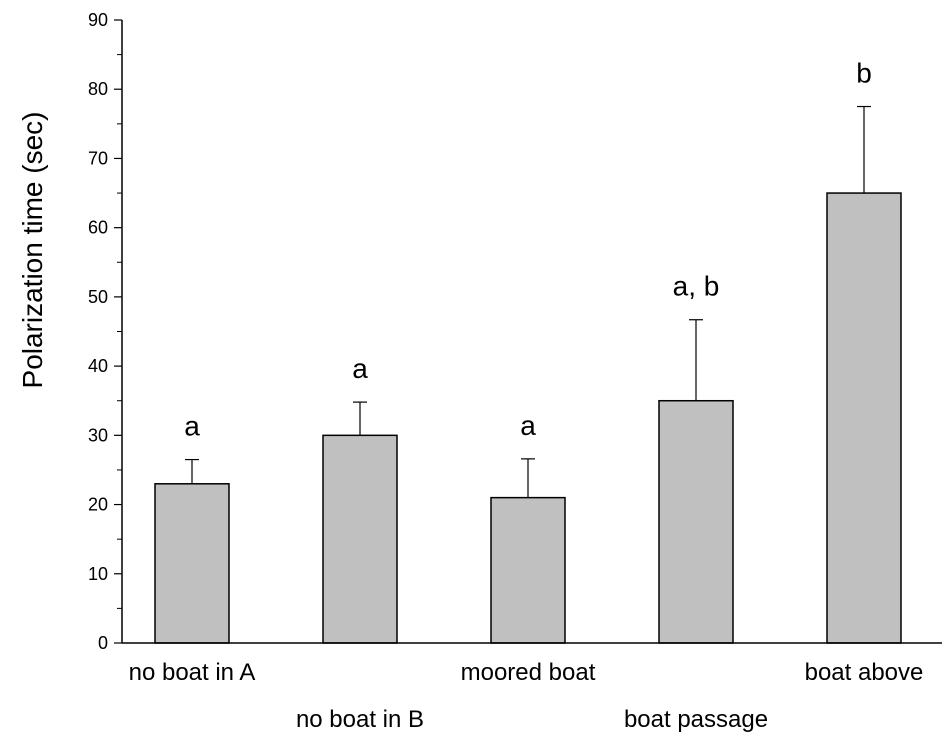 Image resolution: width=952 pixels, height=733 pixels. Describe the element at coordinates (32, 250) in the screenshot. I see `y-axis-title: Polarization time (sec)` at that location.